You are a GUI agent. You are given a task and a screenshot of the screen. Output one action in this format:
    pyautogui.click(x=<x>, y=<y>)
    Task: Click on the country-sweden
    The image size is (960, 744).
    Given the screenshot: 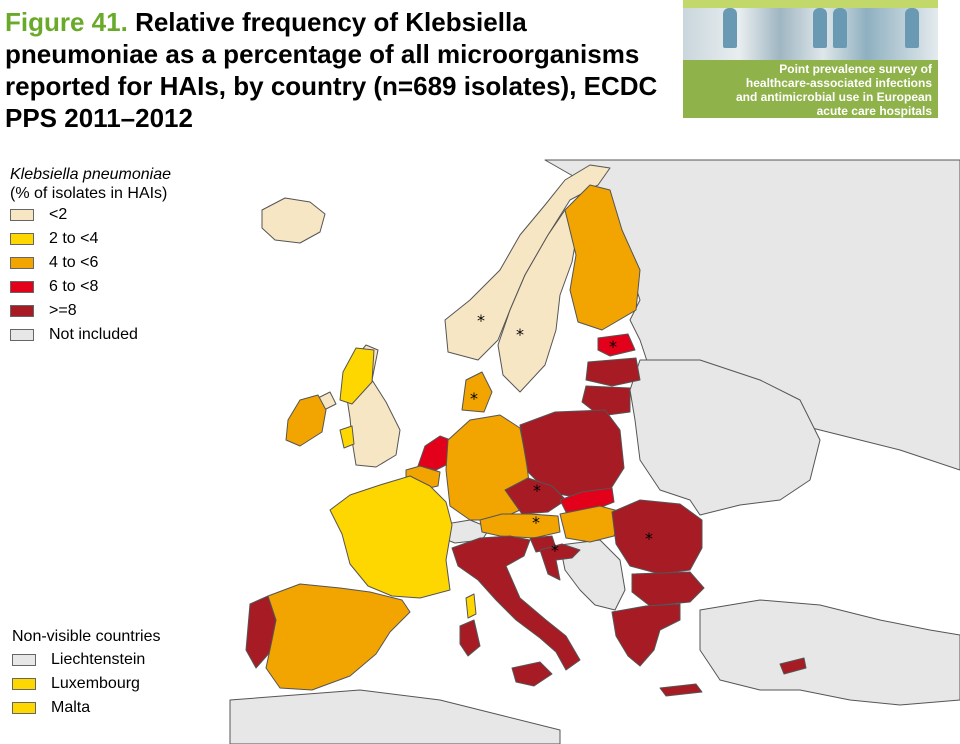 What is the action you would take?
    pyautogui.click(x=538, y=301)
    